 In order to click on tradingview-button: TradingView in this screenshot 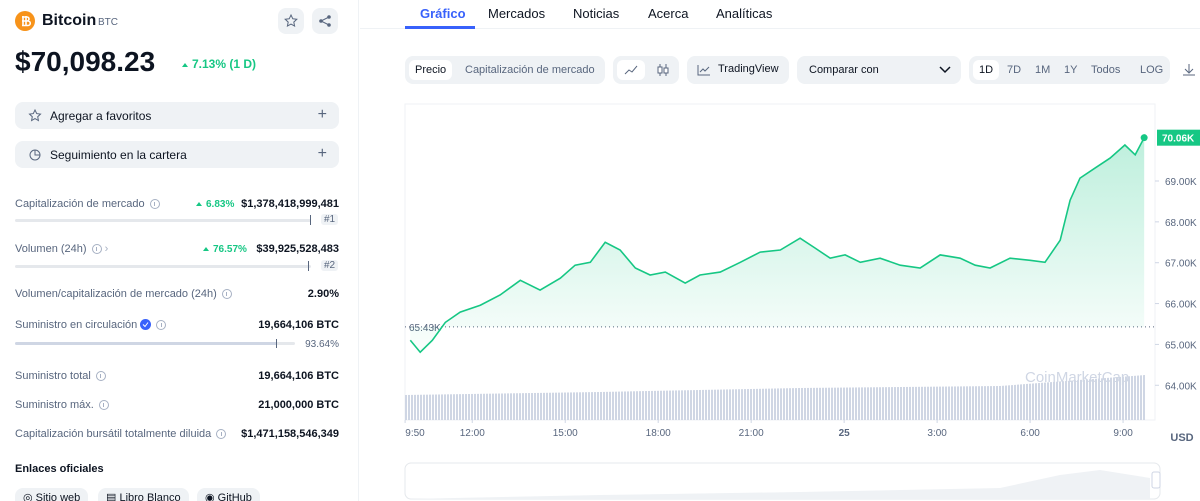, I will do `click(738, 70)`.